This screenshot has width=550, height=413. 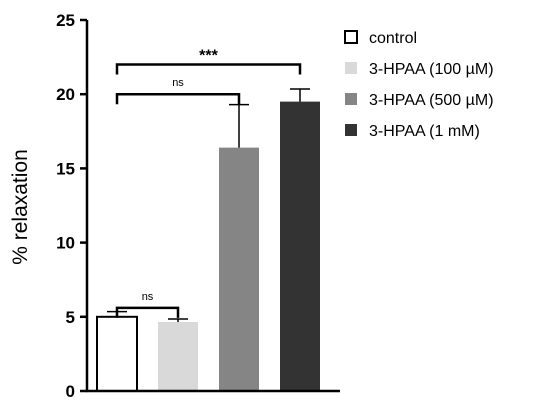 I want to click on y-tick-label: 5, so click(x=70, y=317).